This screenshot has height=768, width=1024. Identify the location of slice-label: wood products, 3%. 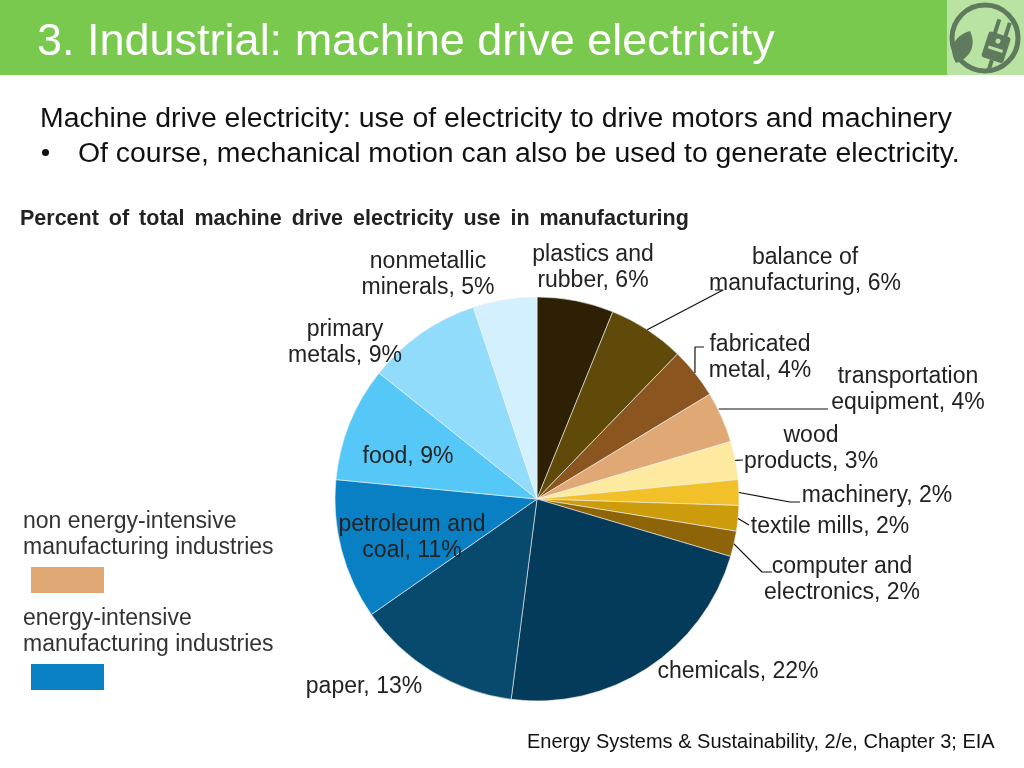
(811, 447).